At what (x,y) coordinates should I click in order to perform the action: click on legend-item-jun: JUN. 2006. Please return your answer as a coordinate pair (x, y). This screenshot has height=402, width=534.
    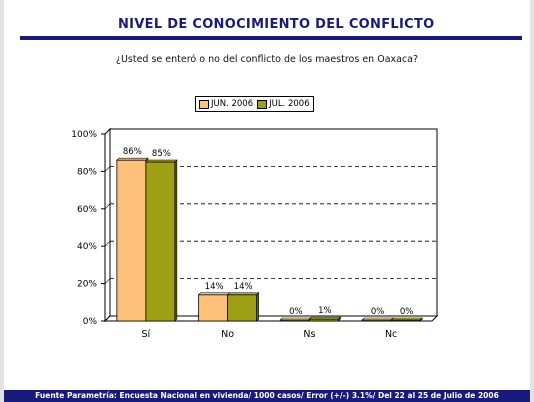
    Looking at the image, I should click on (226, 104).